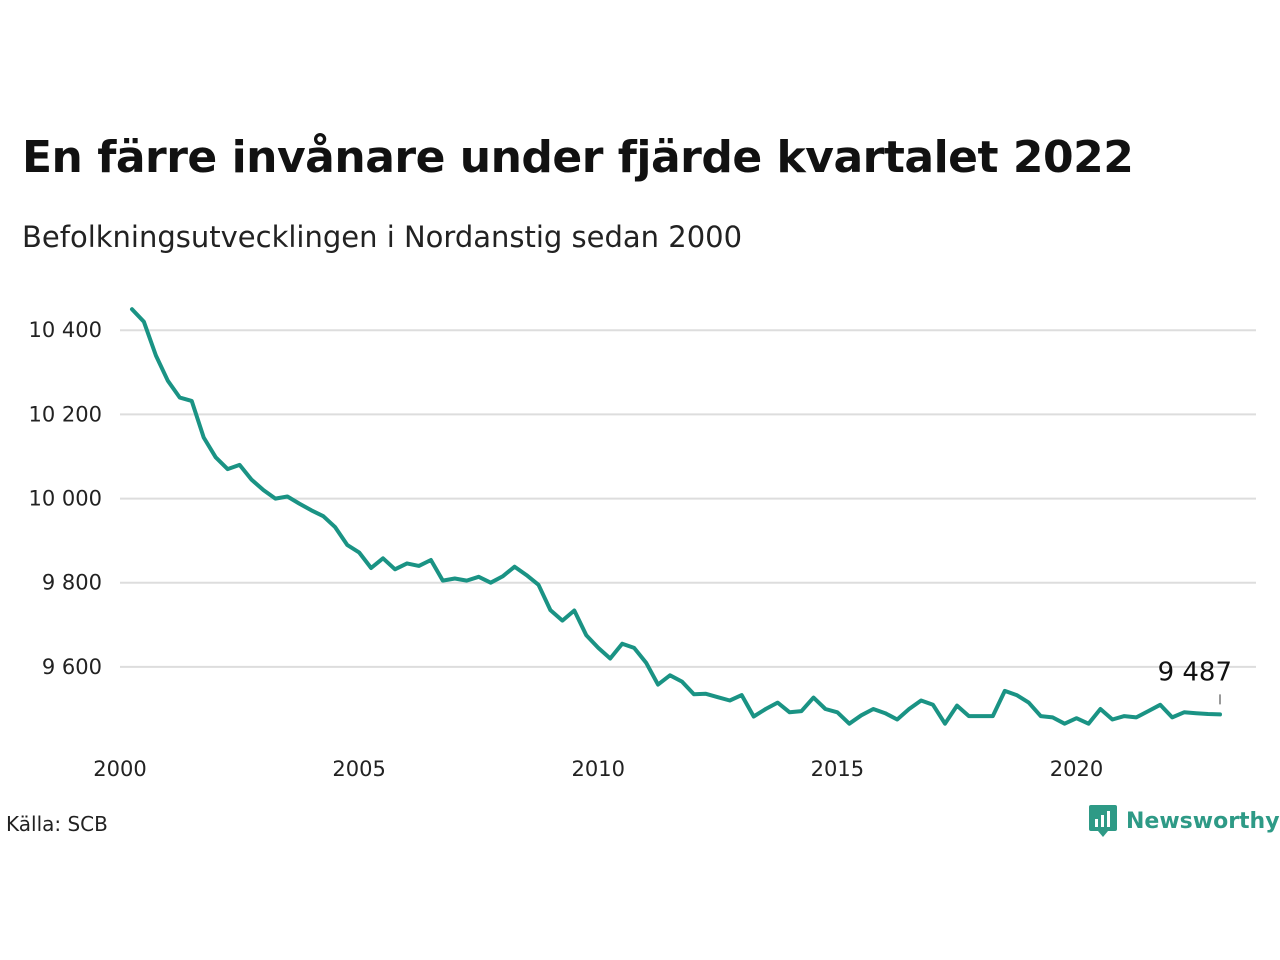 The height and width of the screenshot is (960, 1280). Describe the element at coordinates (57, 824) in the screenshot. I see `source-note: Källa: SCB` at that location.